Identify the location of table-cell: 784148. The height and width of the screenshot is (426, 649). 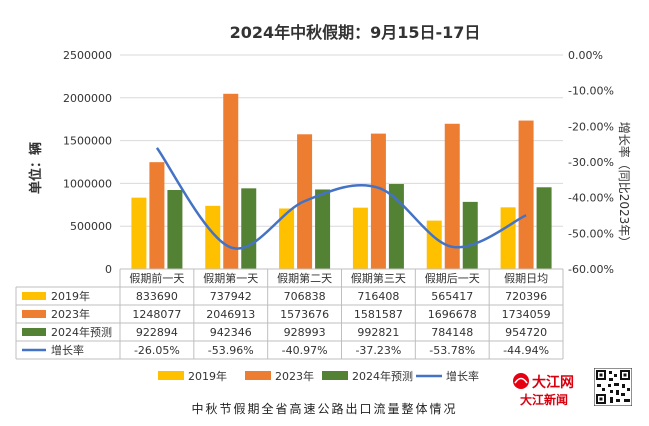
(452, 332).